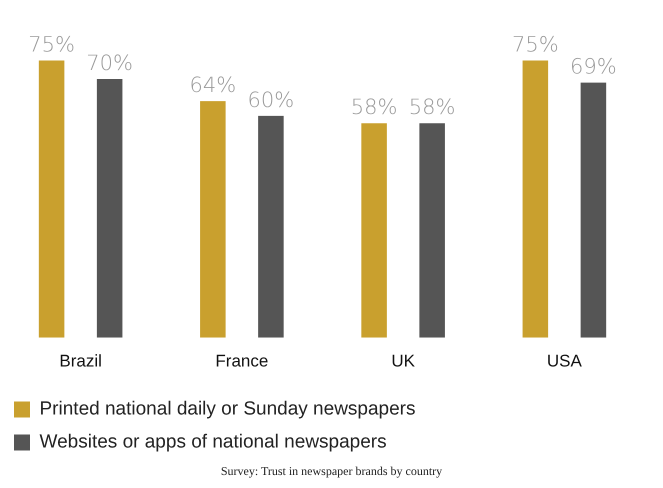 The width and height of the screenshot is (663, 488). I want to click on text: Survey: Trust in newspaper brands by country, so click(332, 471).